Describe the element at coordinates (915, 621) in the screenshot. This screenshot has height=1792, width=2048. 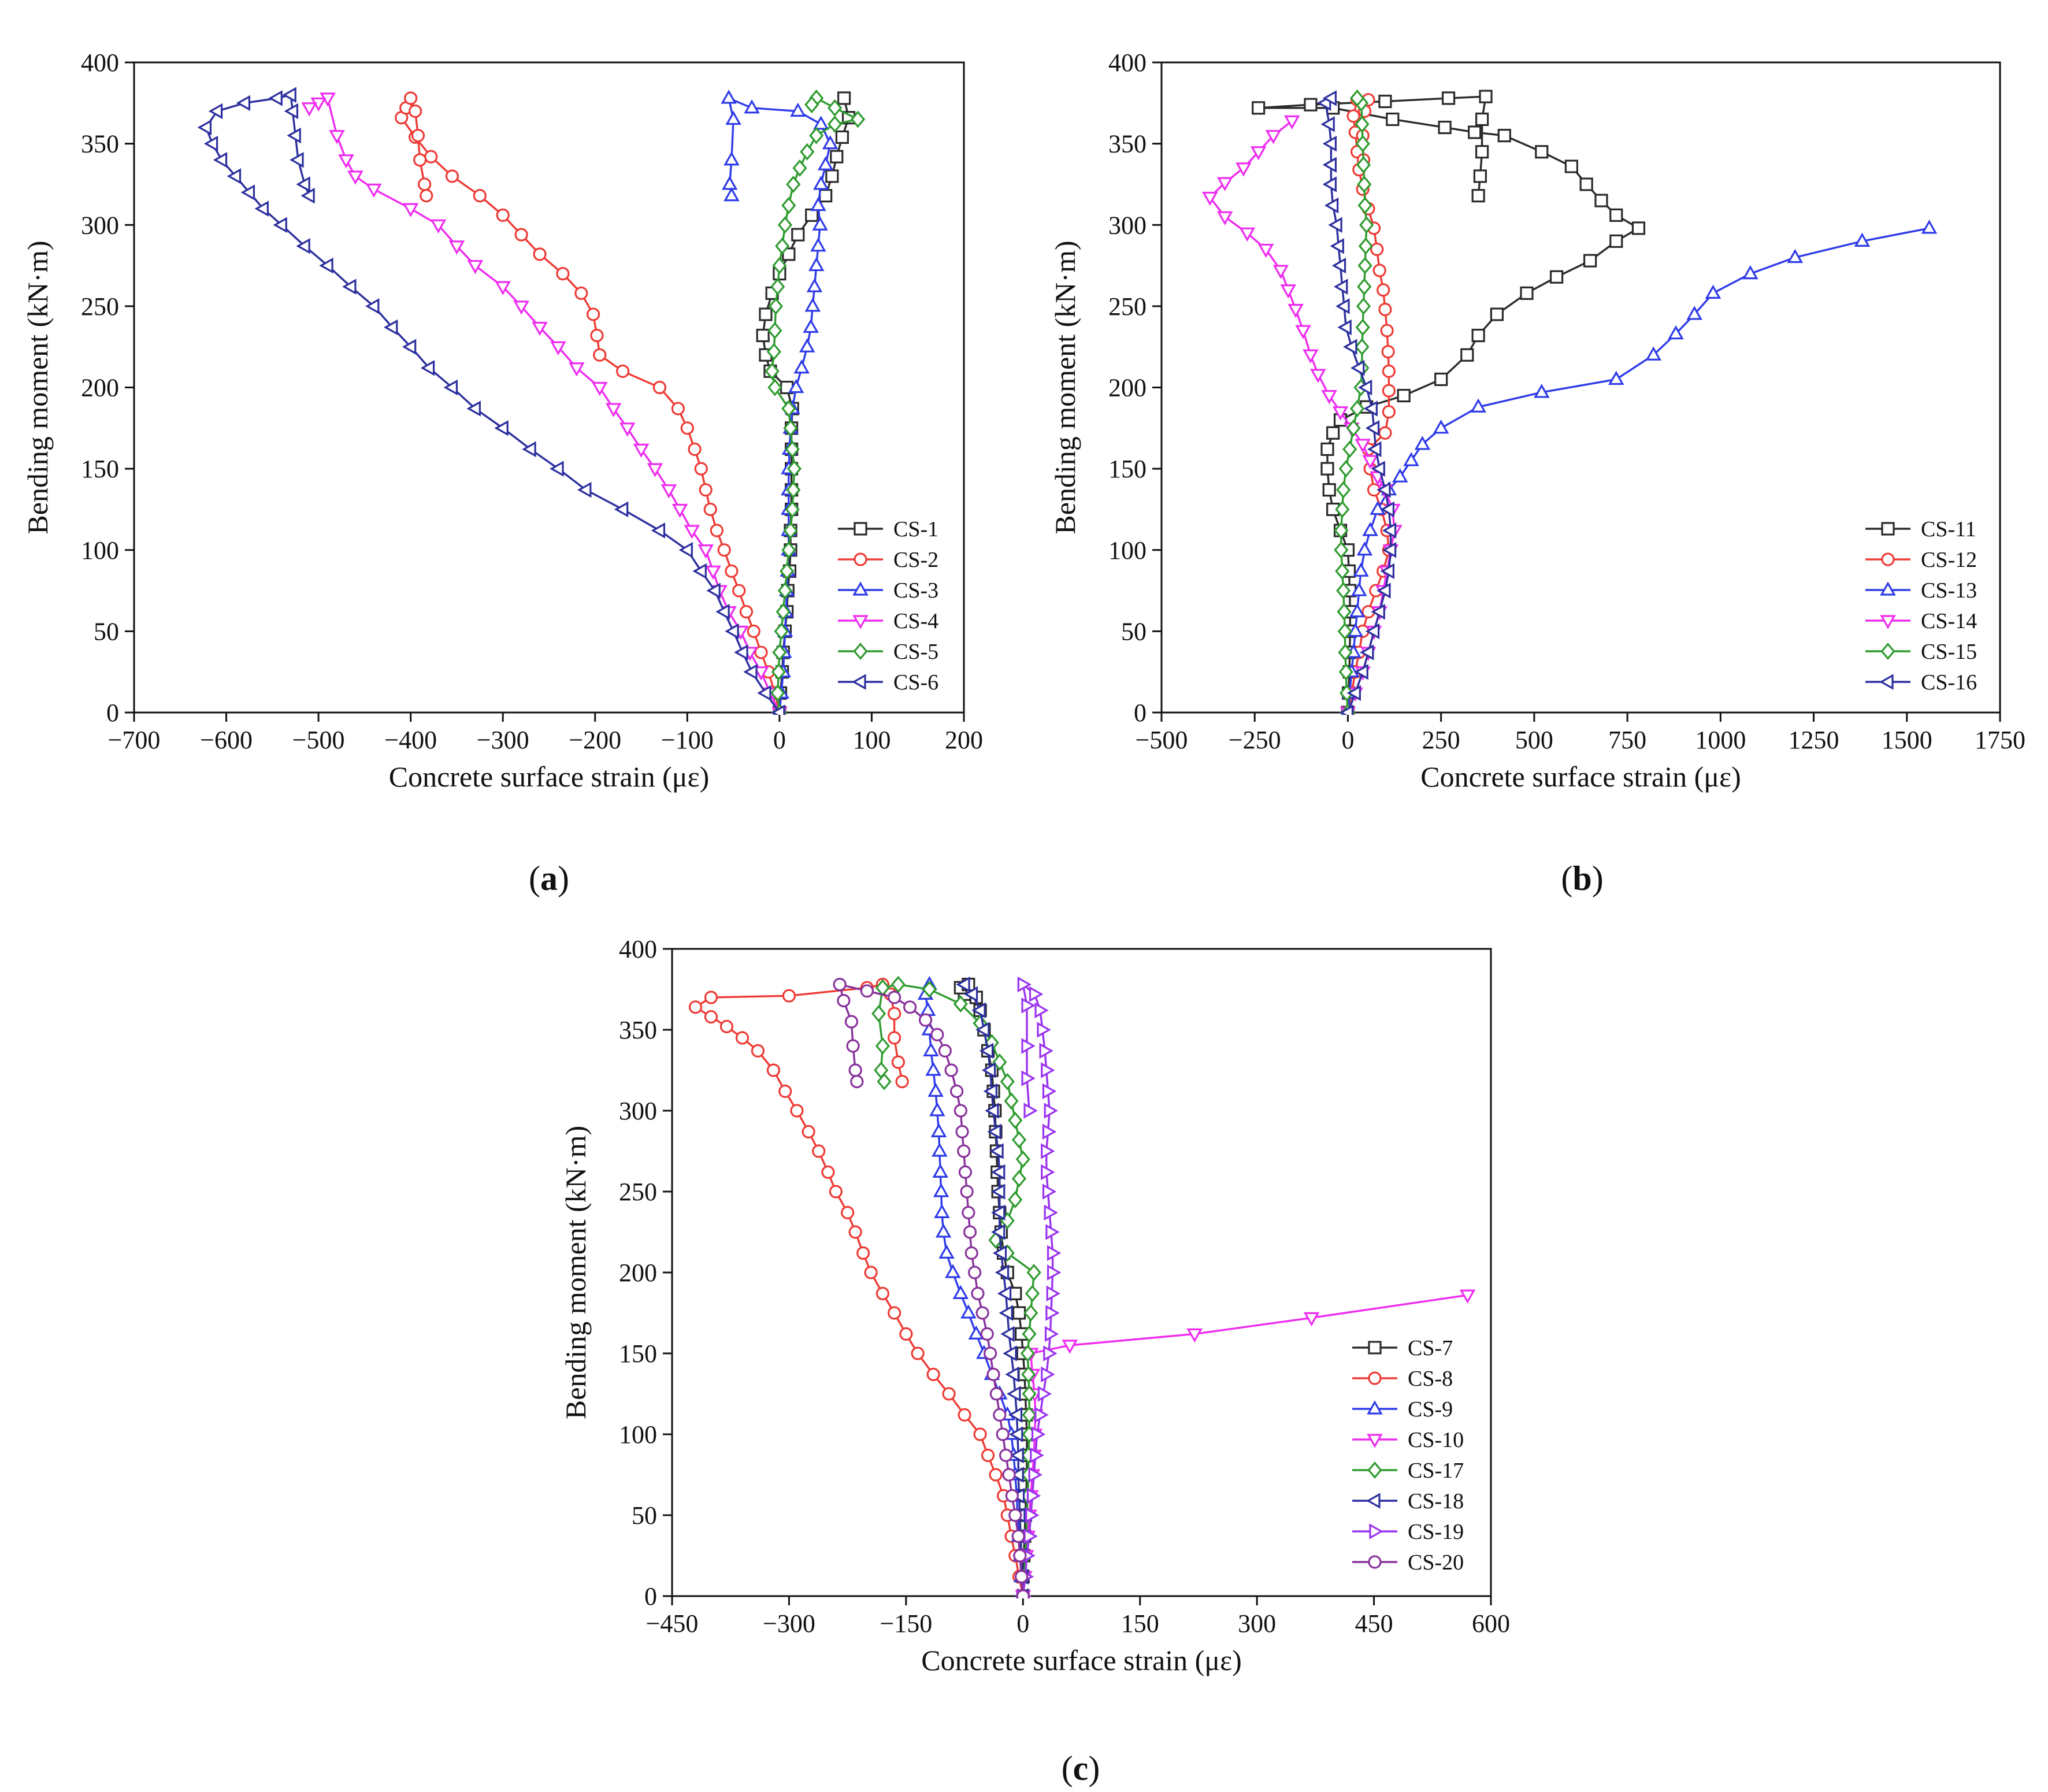
I see `legend-label: CS-4` at that location.